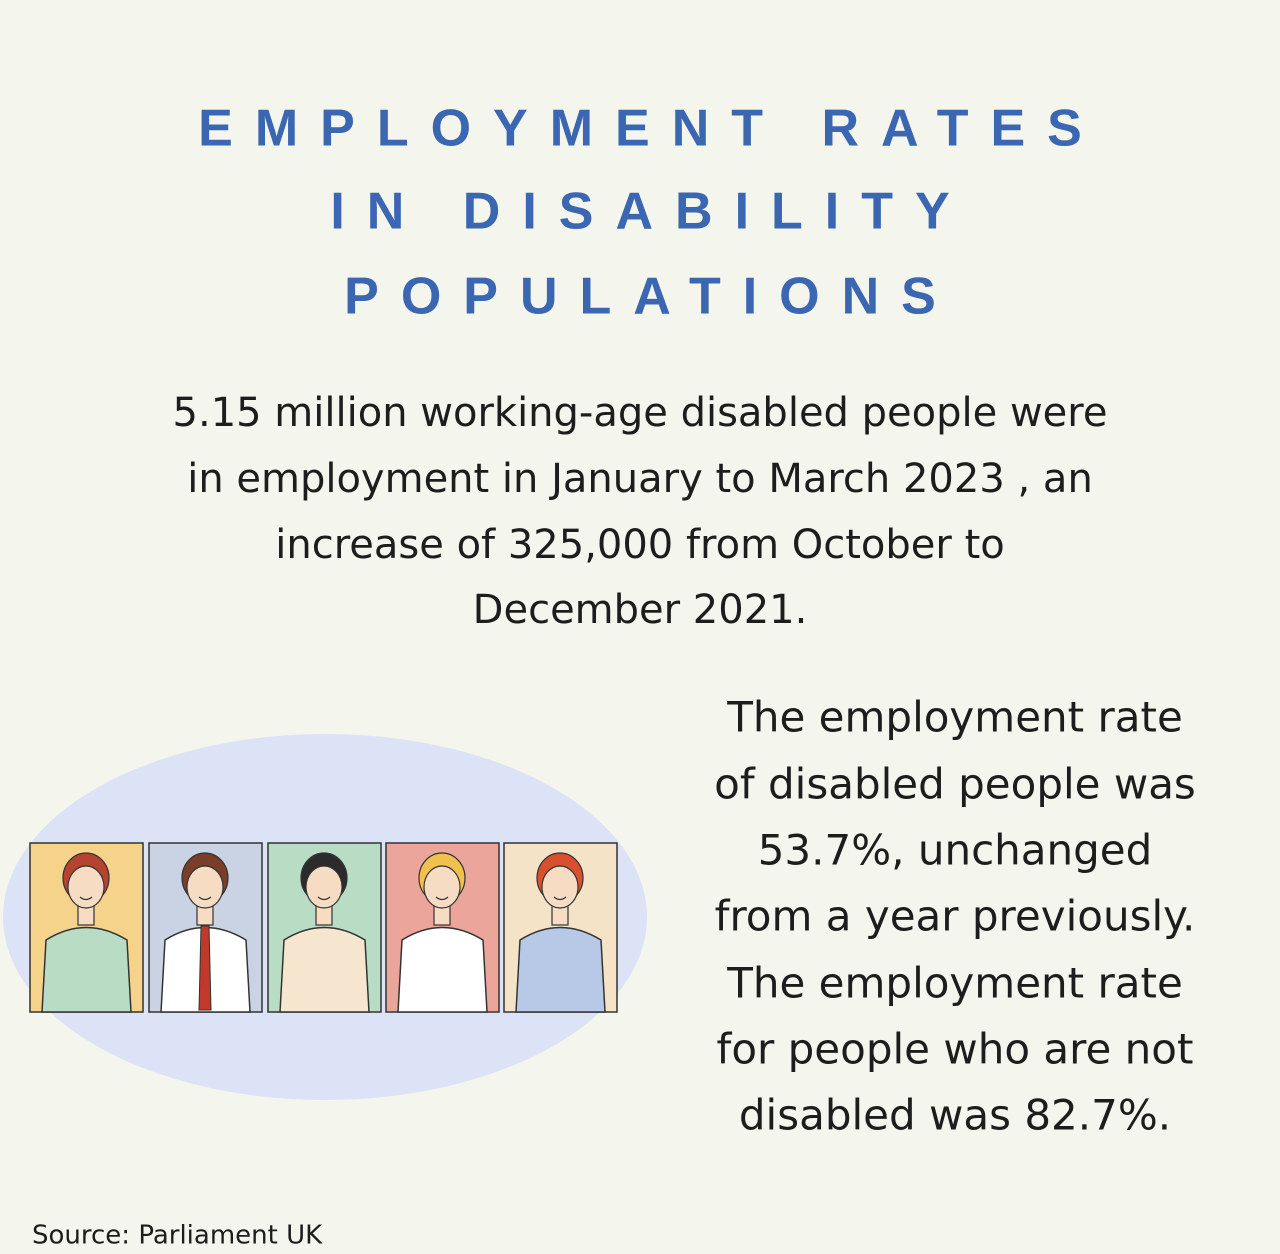  What do you see at coordinates (651, 129) in the screenshot?
I see `title-line: EMPLOYMENT RATES` at bounding box center [651, 129].